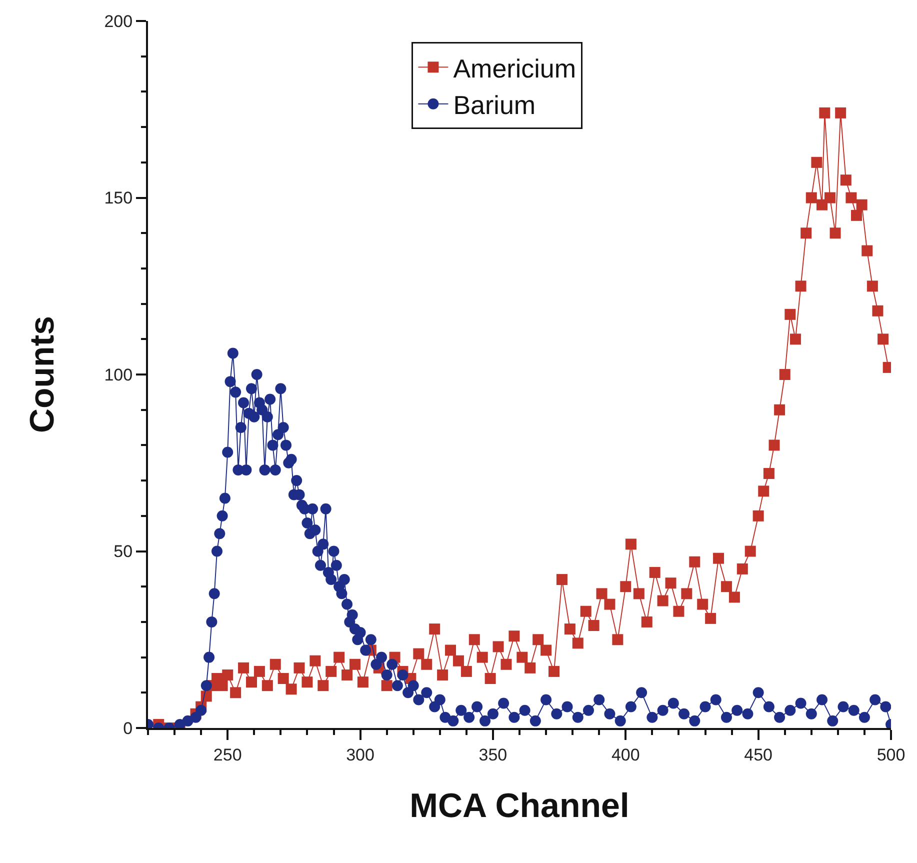 The height and width of the screenshot is (863, 917). I want to click on y-tick-label: 200, so click(118, 21).